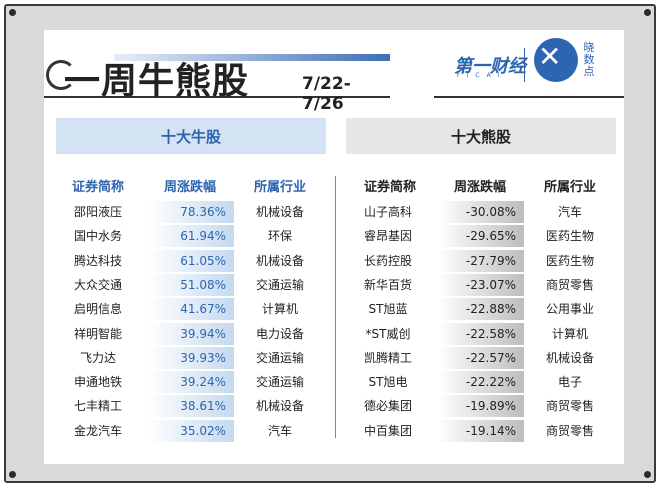 This screenshot has height=487, width=660. What do you see at coordinates (387, 260) in the screenshot?
I see `stock-name: 长药控股` at bounding box center [387, 260].